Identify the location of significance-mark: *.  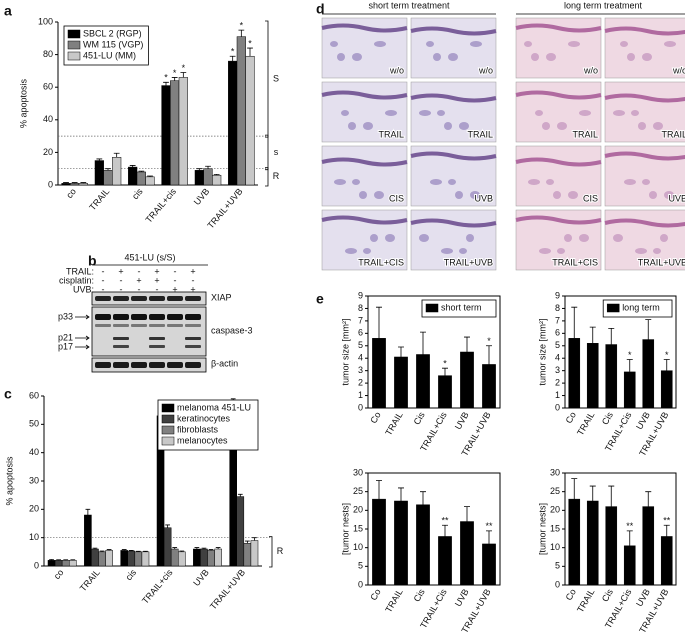
(242, 26).